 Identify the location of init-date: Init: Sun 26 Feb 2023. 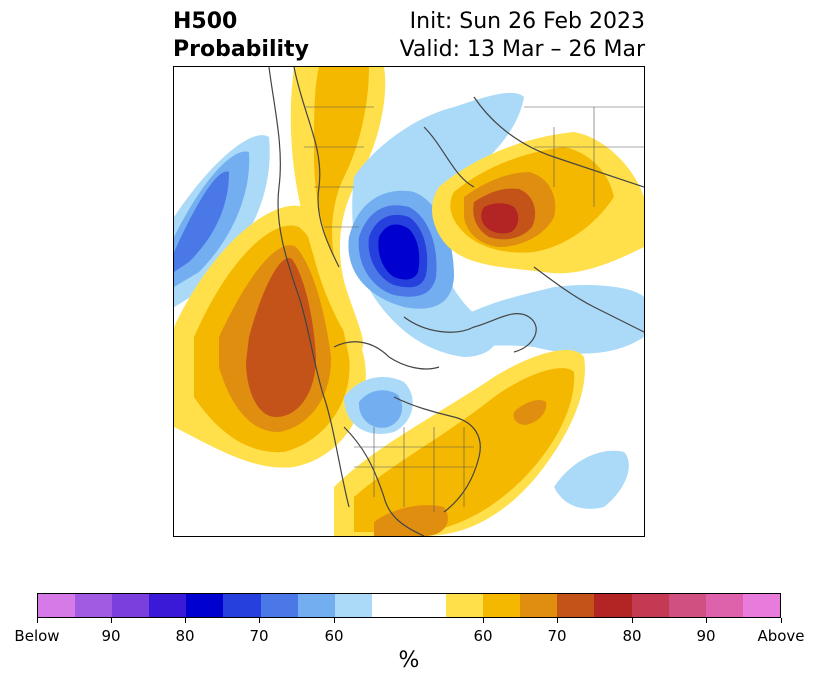
(527, 21).